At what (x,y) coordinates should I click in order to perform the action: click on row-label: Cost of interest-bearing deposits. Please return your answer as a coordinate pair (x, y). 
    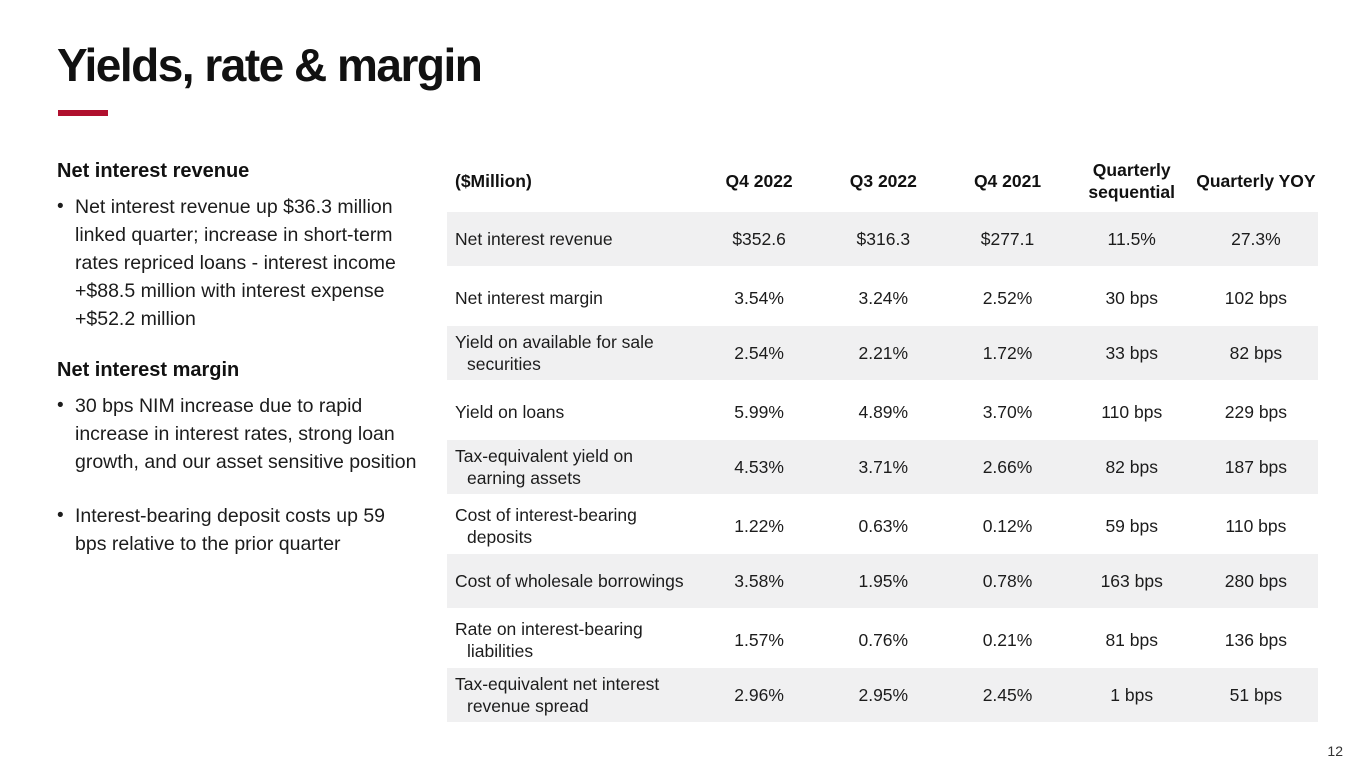
    Looking at the image, I should click on (546, 525).